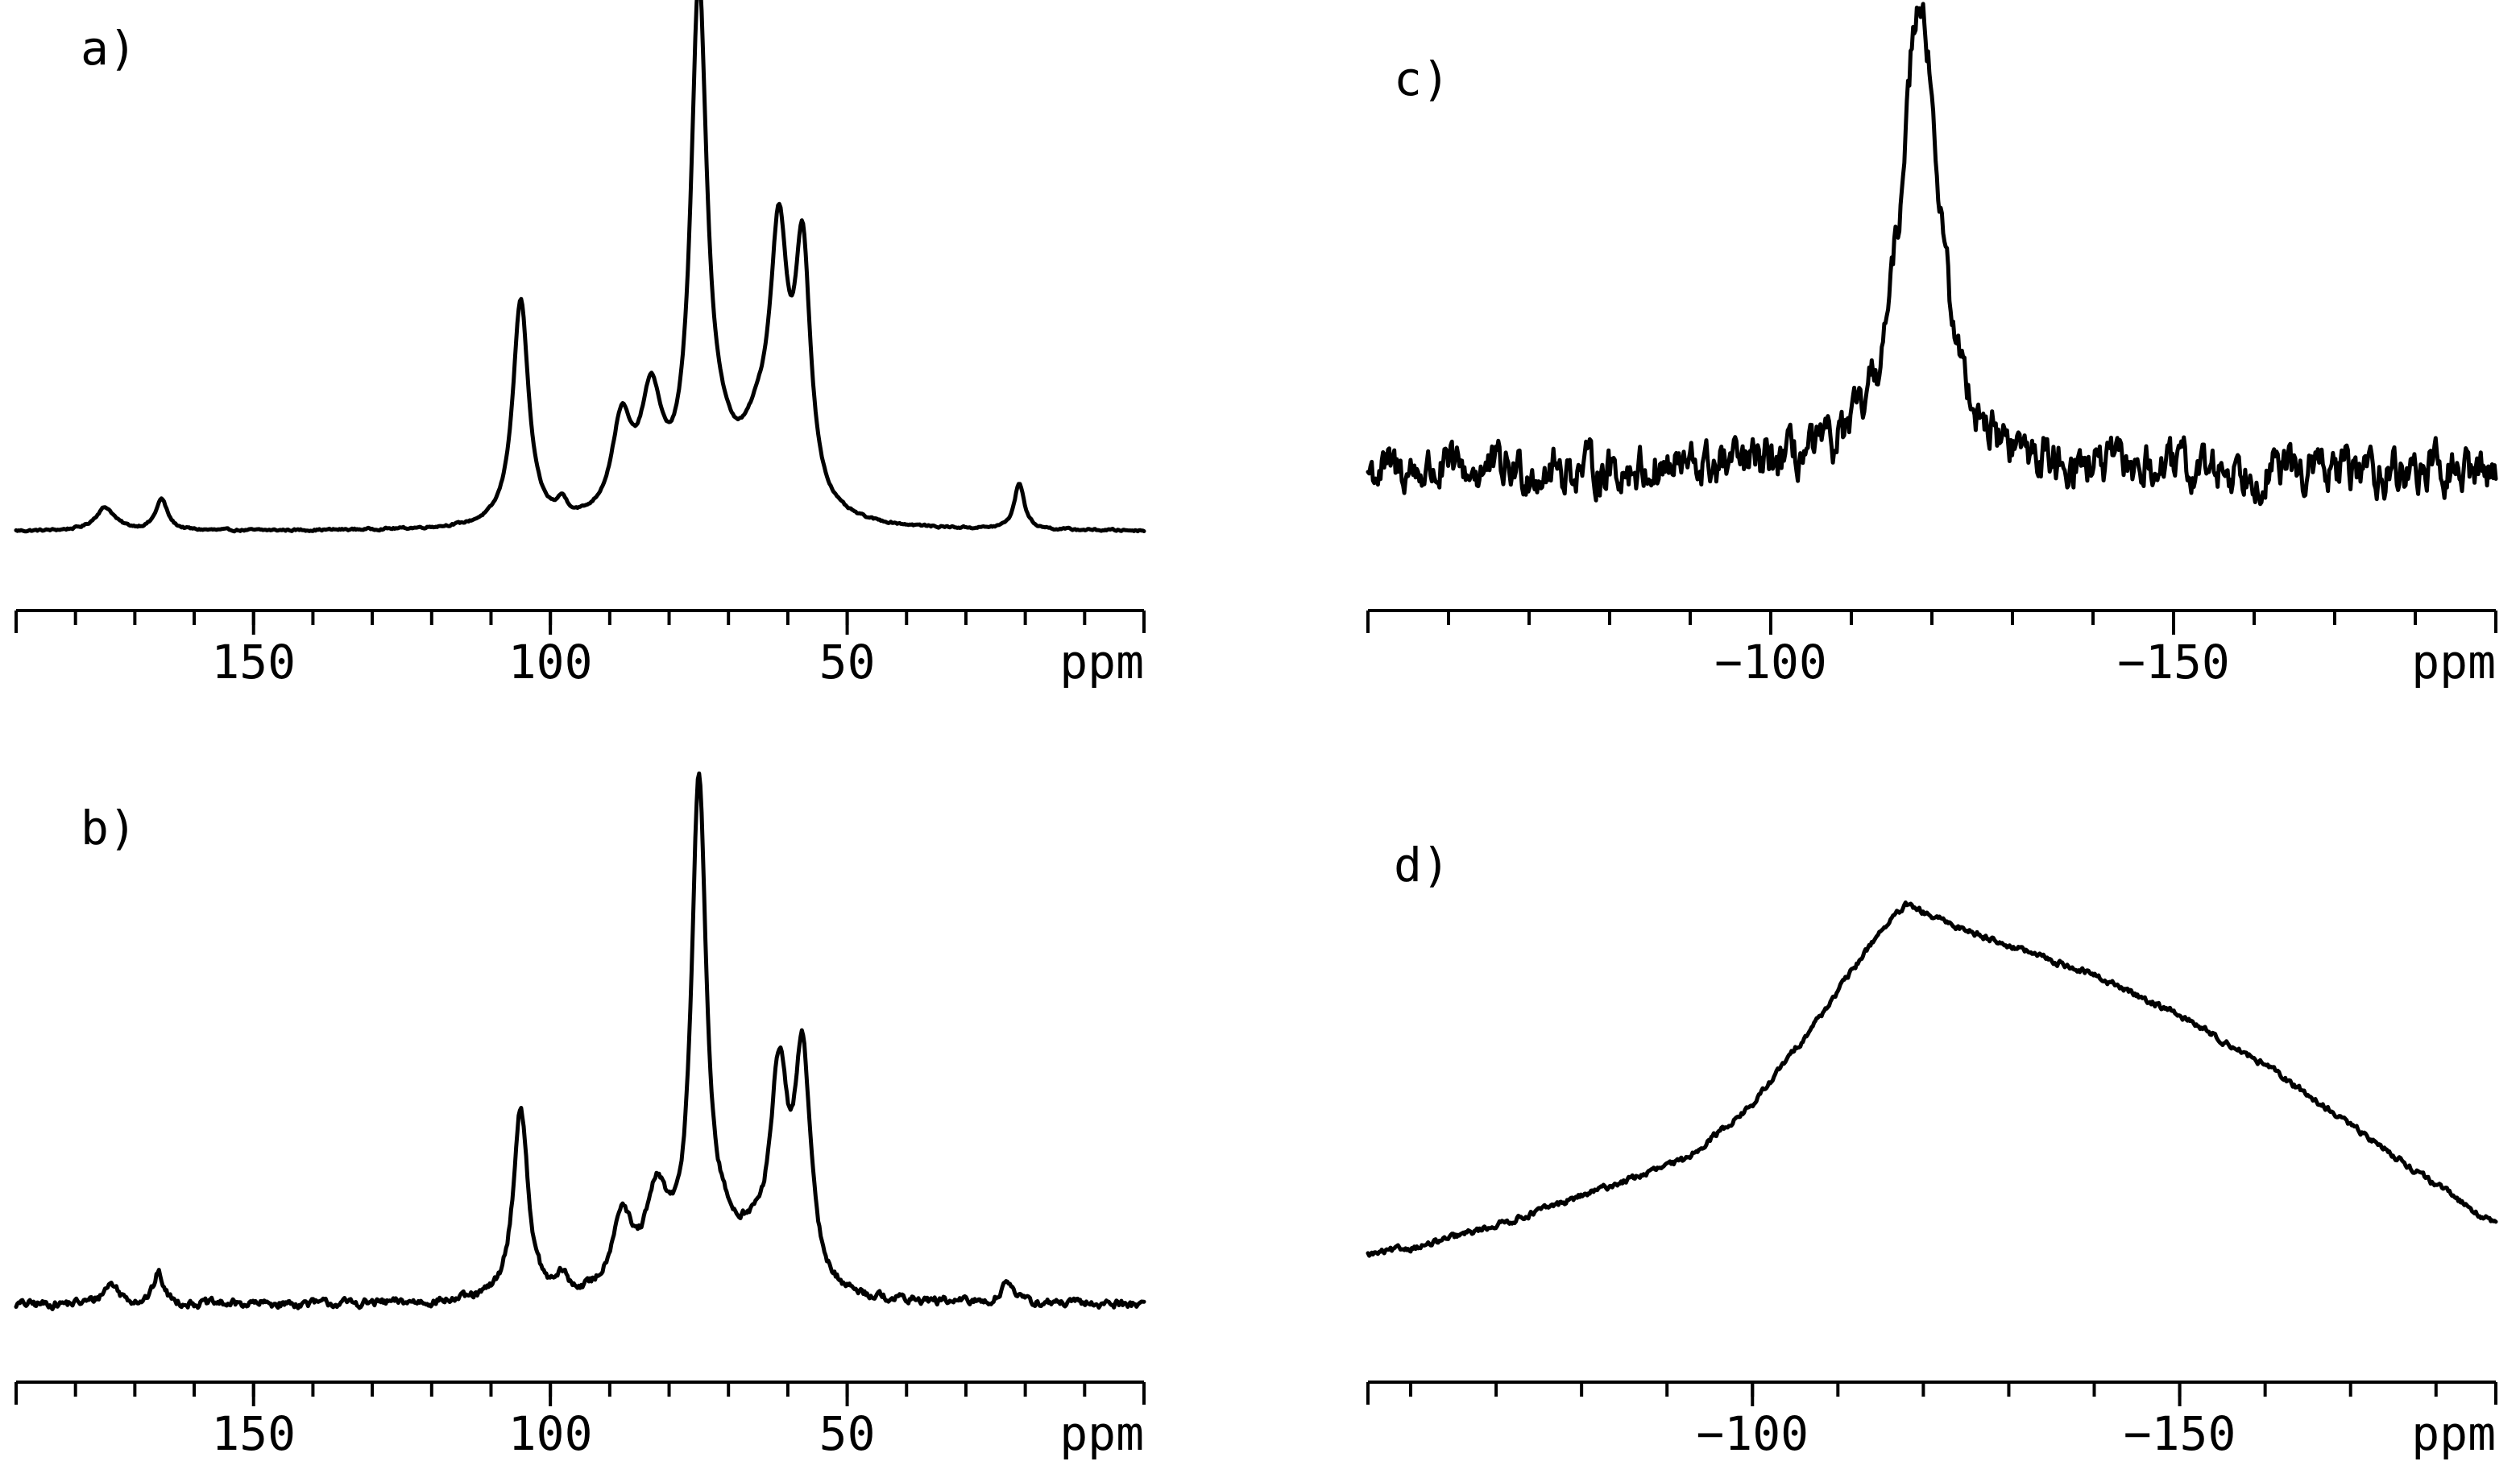 This screenshot has width=2520, height=1482. I want to click on panel-label: b), so click(109, 828).